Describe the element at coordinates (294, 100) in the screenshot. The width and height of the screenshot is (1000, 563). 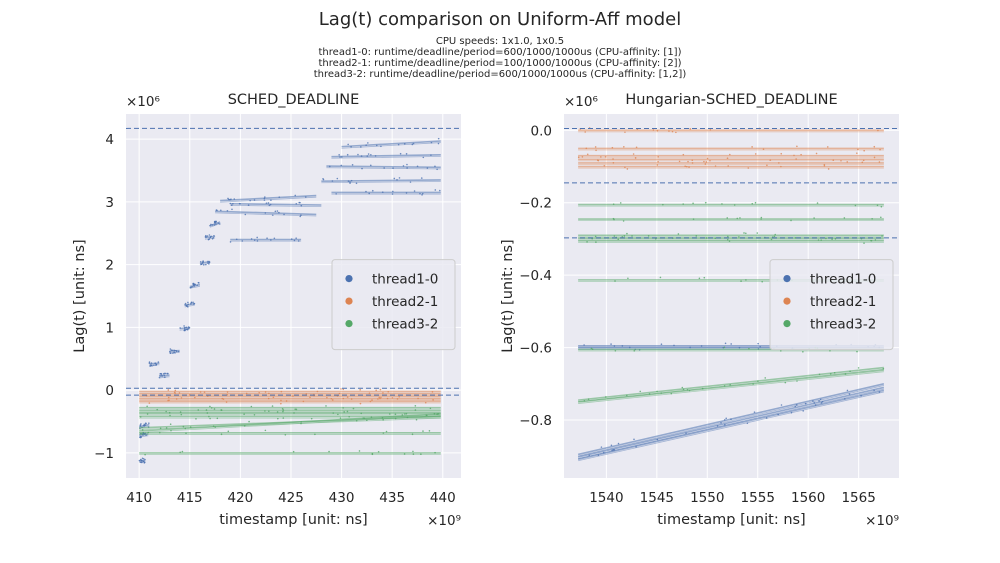
I see `panel-title: SCHED_DEADLINE` at that location.